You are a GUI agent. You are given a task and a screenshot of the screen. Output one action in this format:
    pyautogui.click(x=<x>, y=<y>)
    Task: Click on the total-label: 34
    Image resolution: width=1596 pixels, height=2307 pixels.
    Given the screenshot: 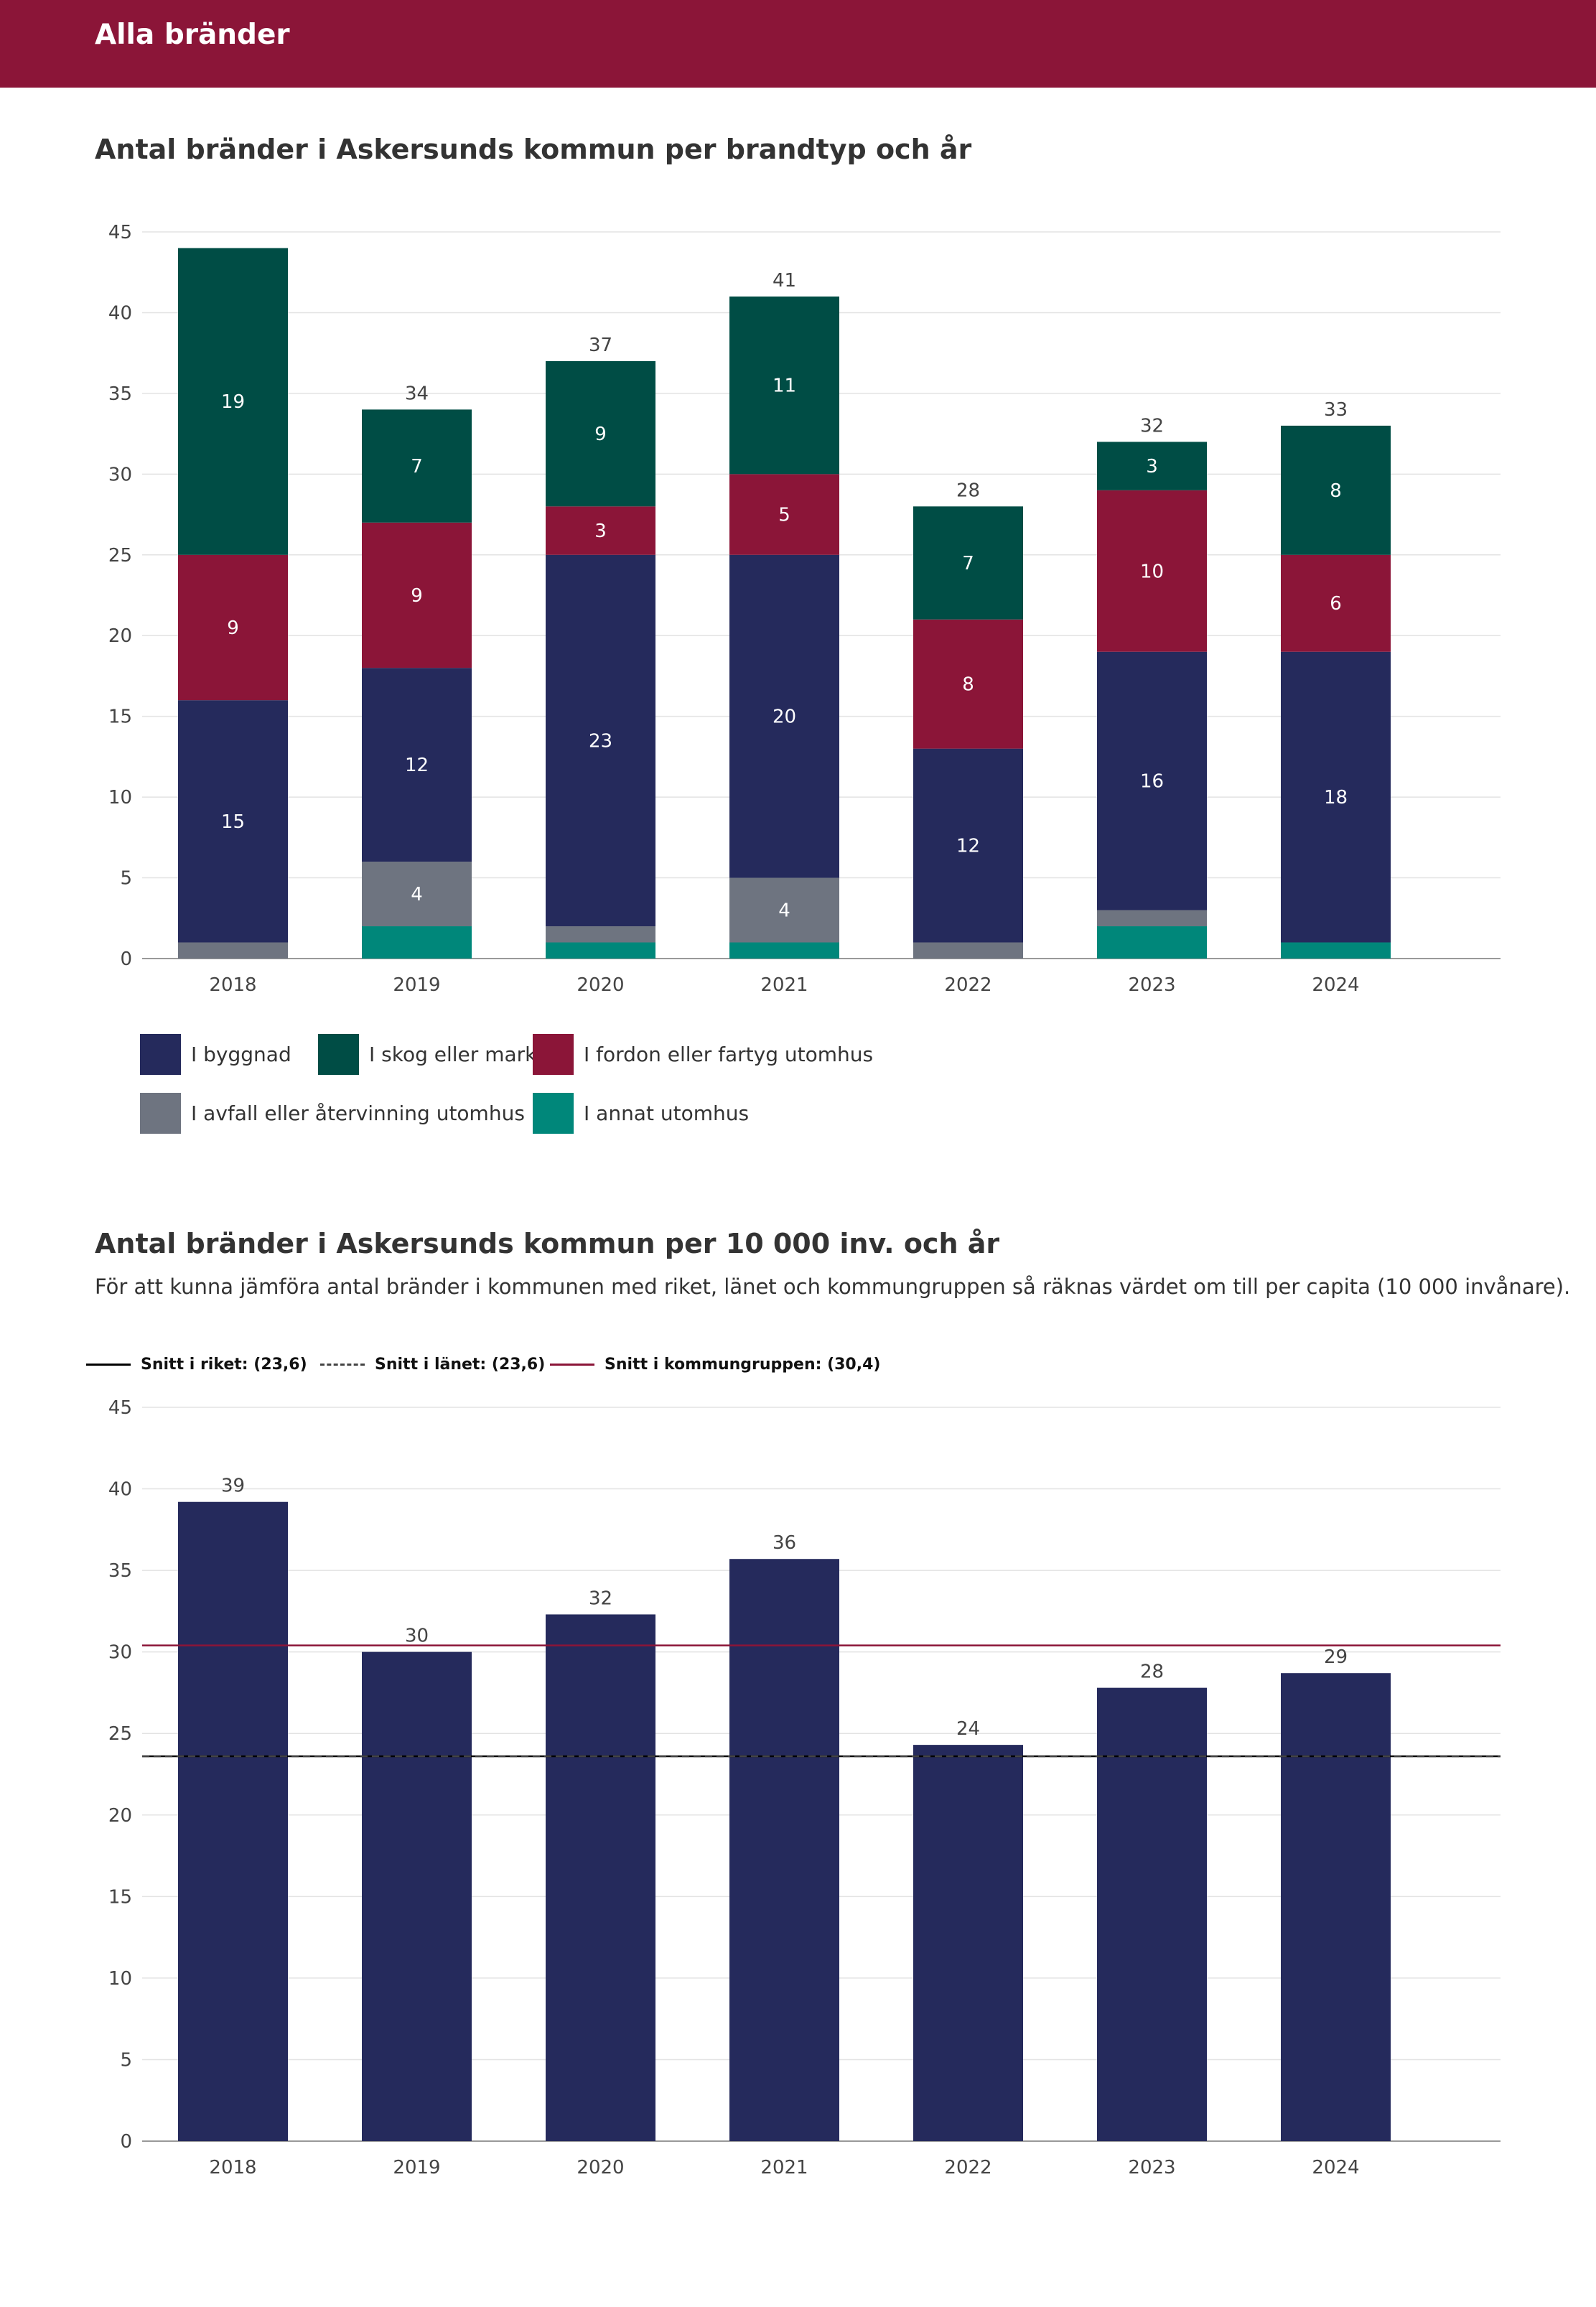 What is the action you would take?
    pyautogui.click(x=417, y=393)
    